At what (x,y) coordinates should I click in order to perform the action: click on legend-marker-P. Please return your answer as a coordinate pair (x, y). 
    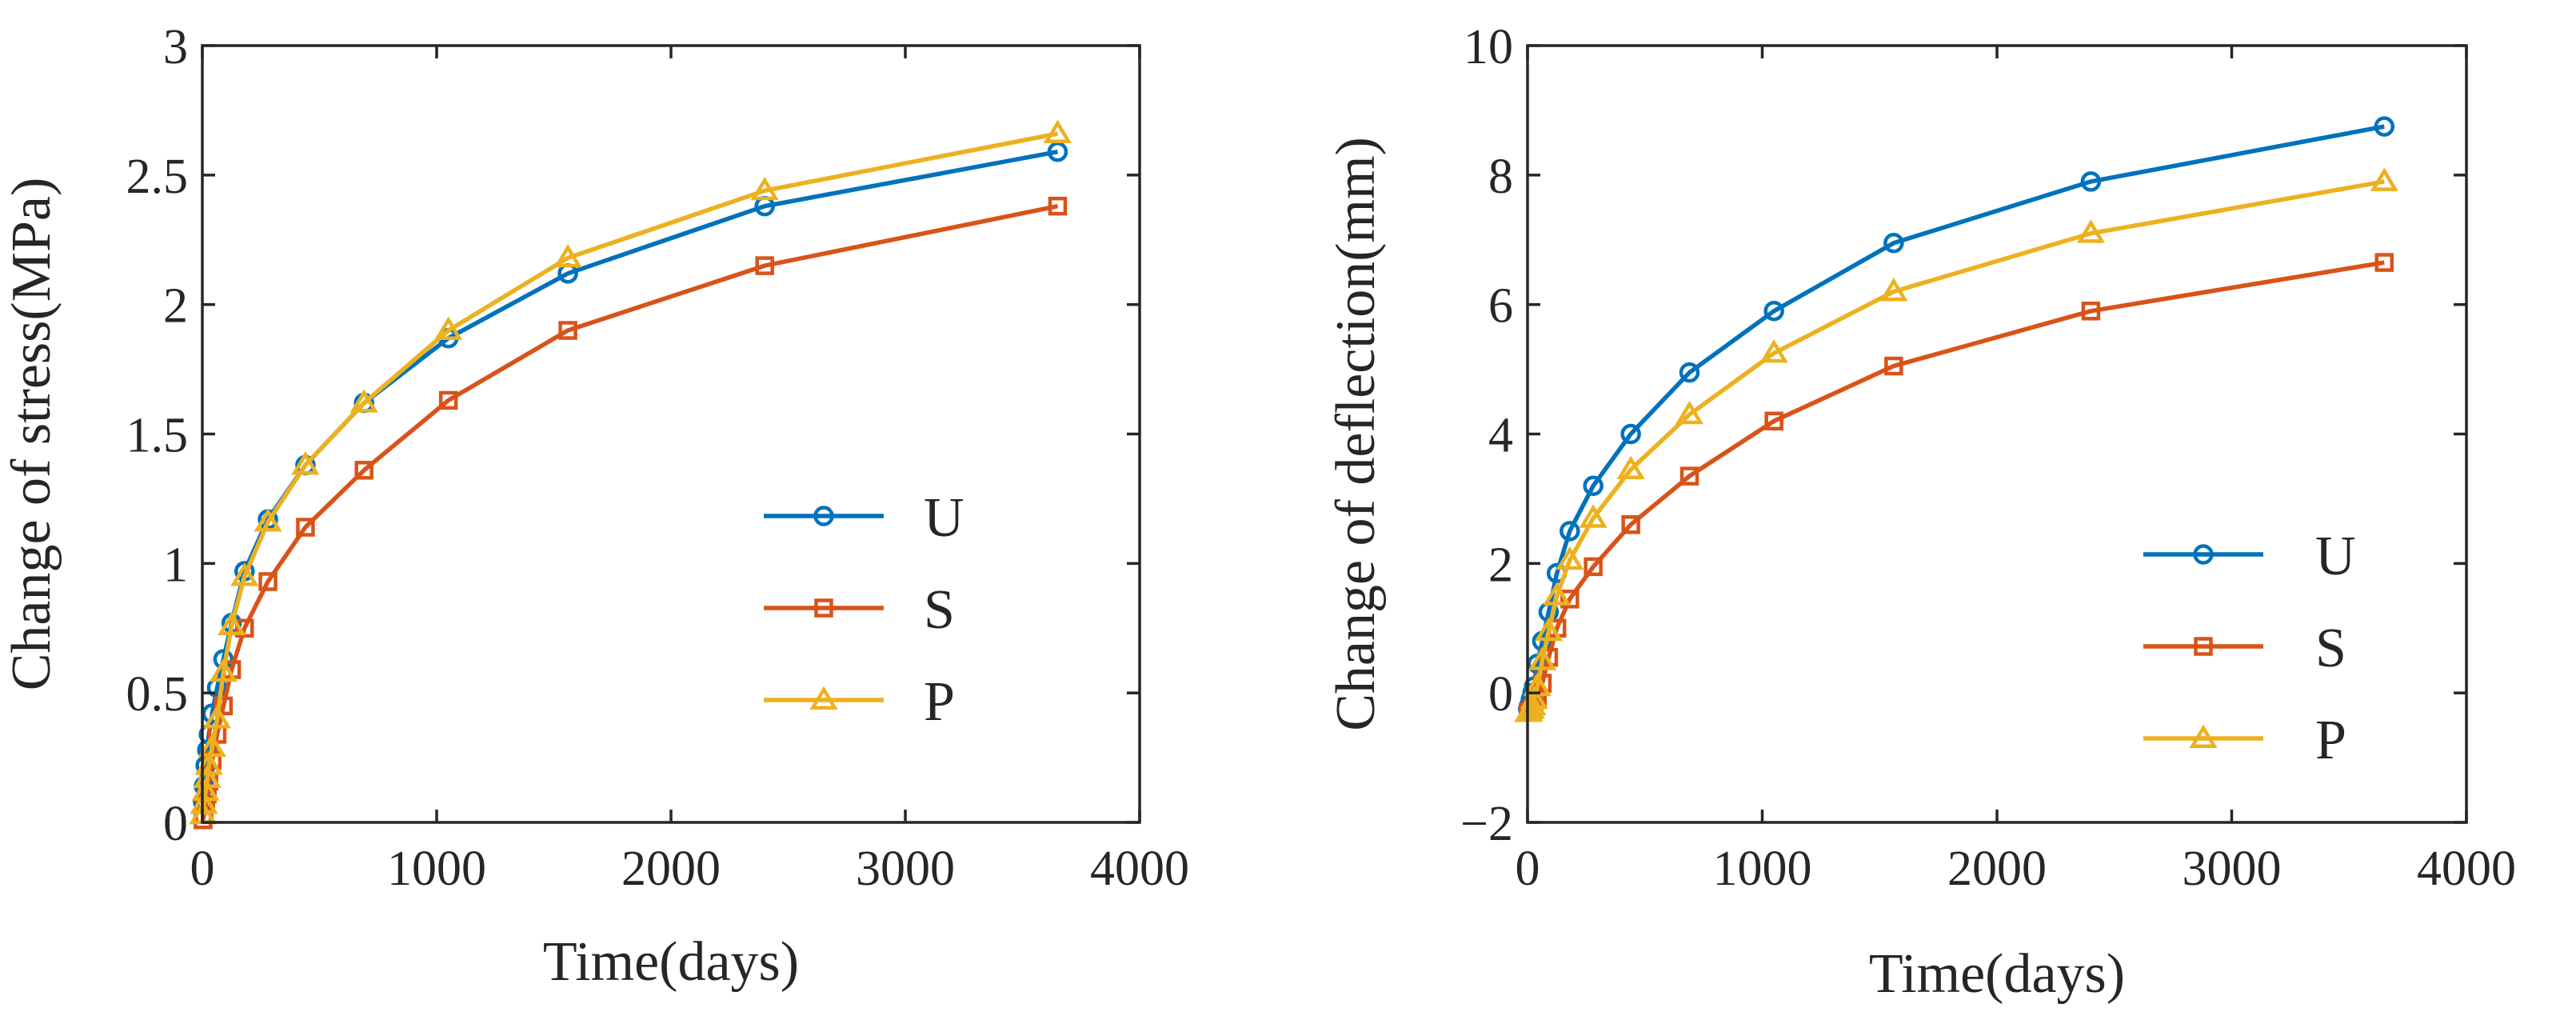
    Looking at the image, I should click on (824, 698).